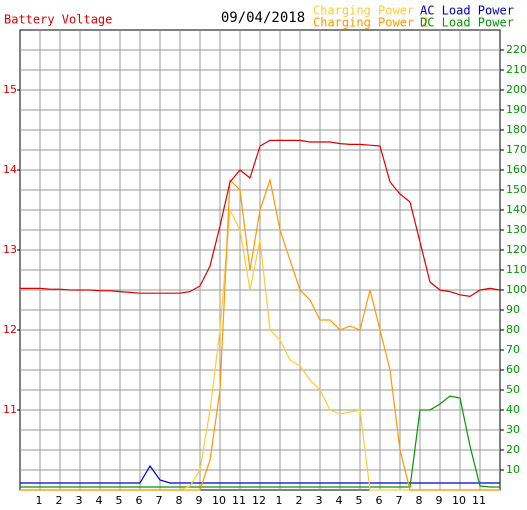 The width and height of the screenshot is (527, 510). I want to click on y2-tick-label: 100, so click(516, 289).